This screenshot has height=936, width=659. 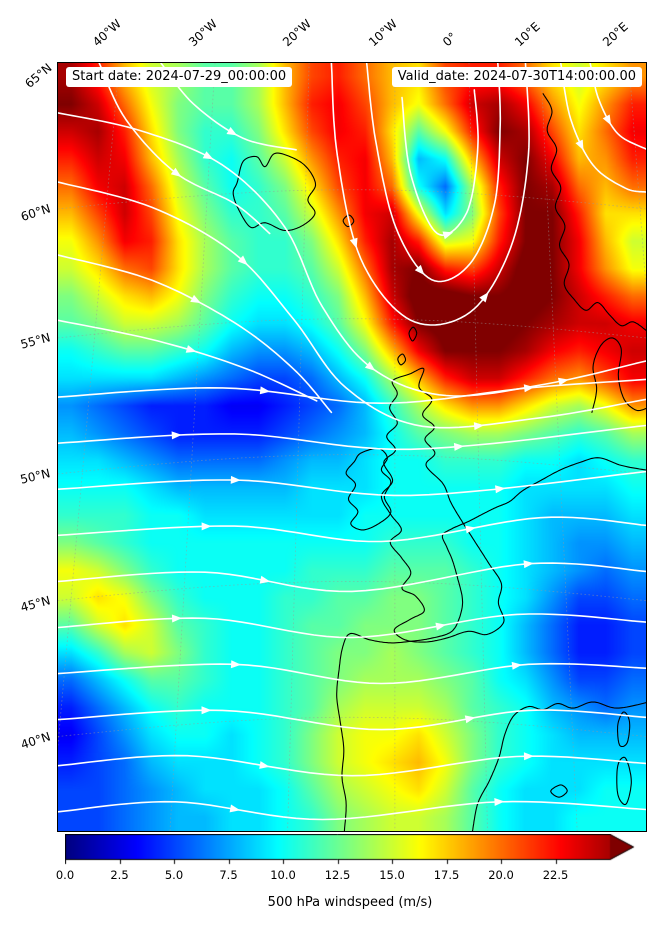 I want to click on colorbar, so click(x=350, y=850).